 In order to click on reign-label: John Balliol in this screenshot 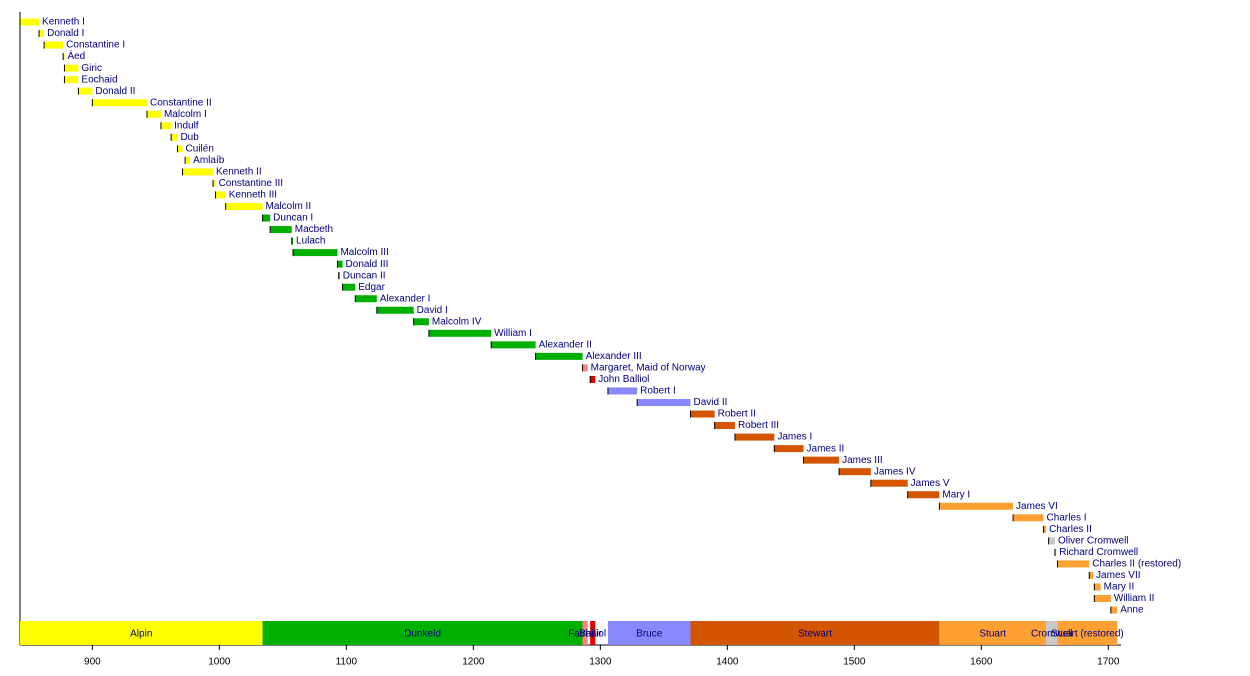, I will do `click(623, 379)`.